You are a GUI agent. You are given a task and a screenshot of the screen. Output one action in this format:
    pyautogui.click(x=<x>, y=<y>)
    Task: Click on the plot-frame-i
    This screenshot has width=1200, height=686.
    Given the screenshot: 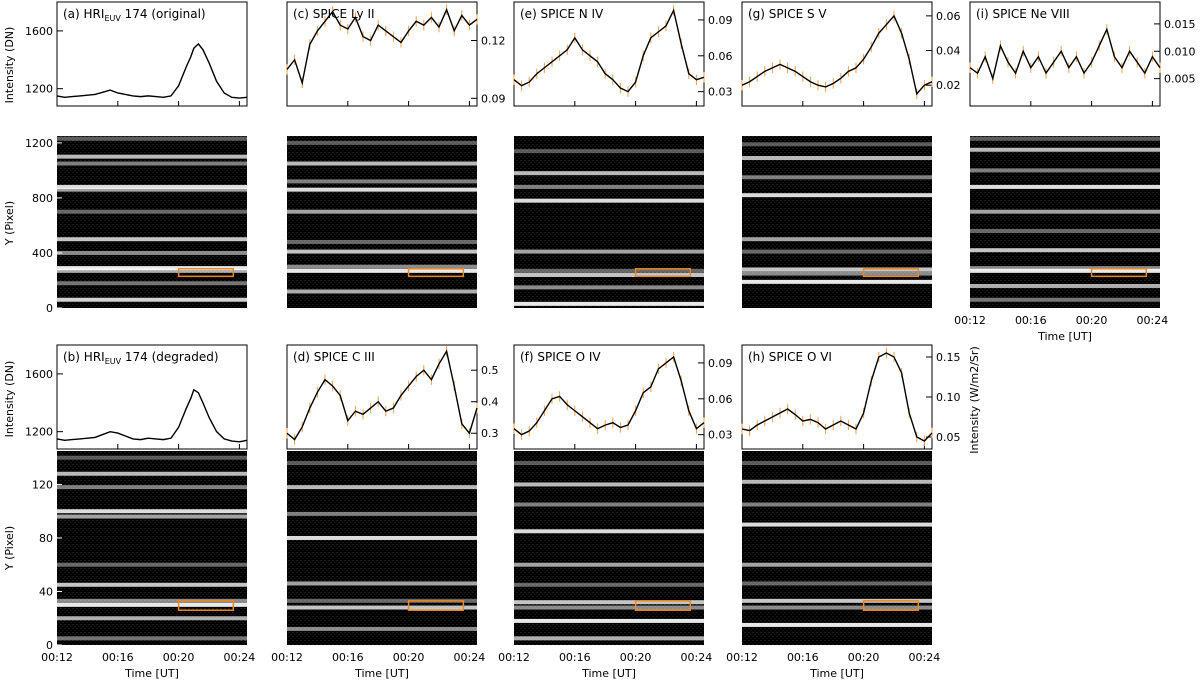 What is the action you would take?
    pyautogui.click(x=1065, y=54)
    